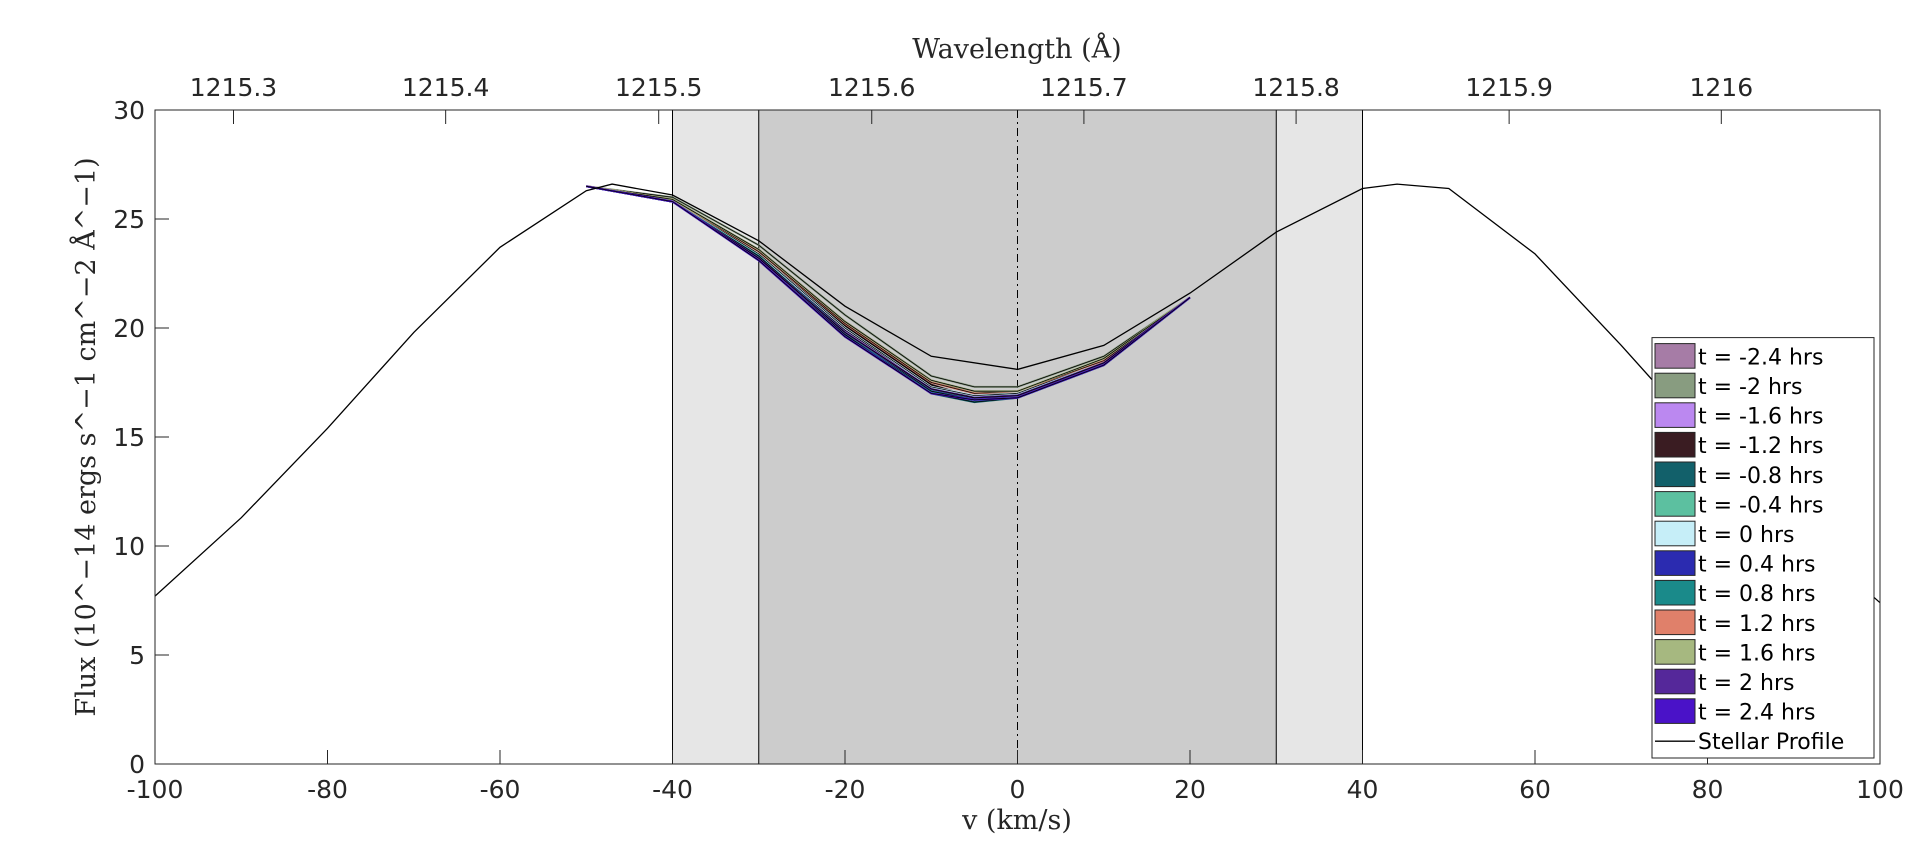  What do you see at coordinates (1771, 742) in the screenshot?
I see `legend-label: Stellar Profile` at bounding box center [1771, 742].